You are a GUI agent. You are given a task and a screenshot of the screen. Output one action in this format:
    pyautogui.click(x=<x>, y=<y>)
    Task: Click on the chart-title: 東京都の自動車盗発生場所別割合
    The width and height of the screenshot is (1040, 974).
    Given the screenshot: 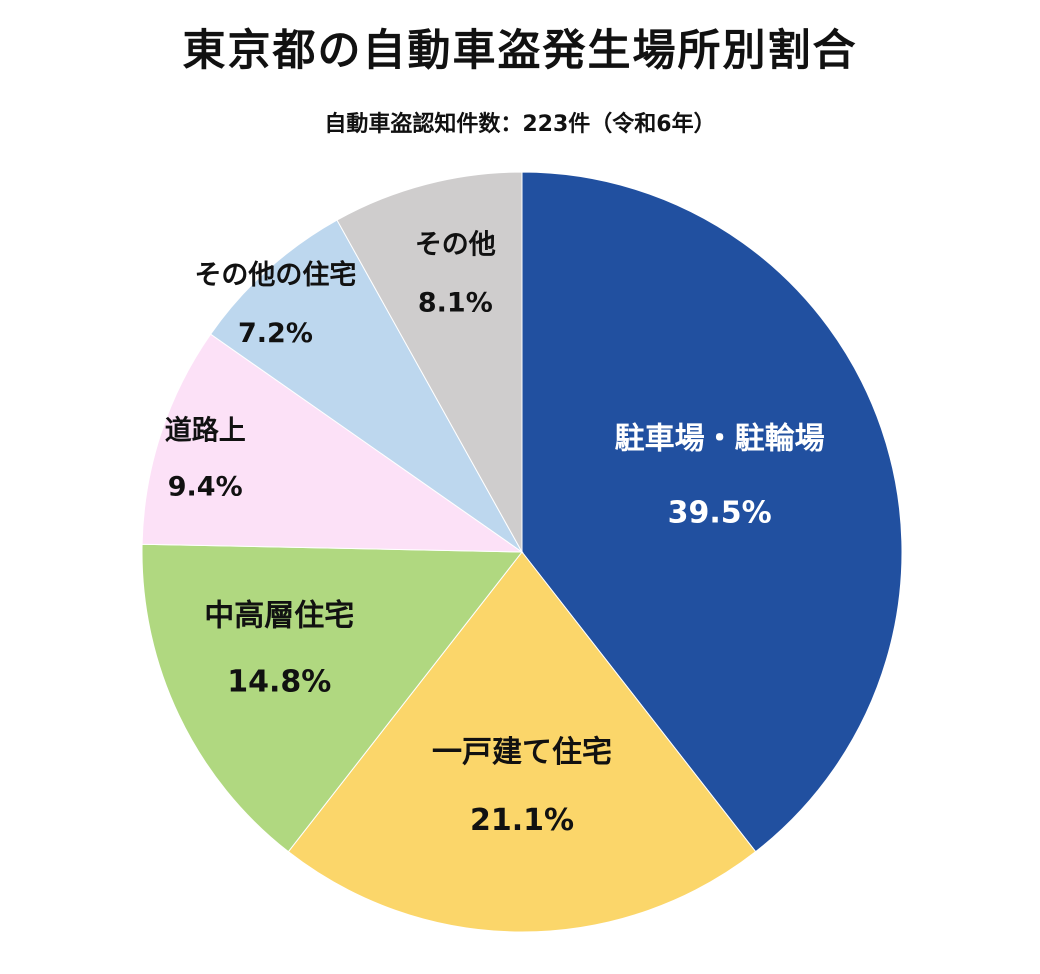 What is the action you would take?
    pyautogui.click(x=520, y=51)
    